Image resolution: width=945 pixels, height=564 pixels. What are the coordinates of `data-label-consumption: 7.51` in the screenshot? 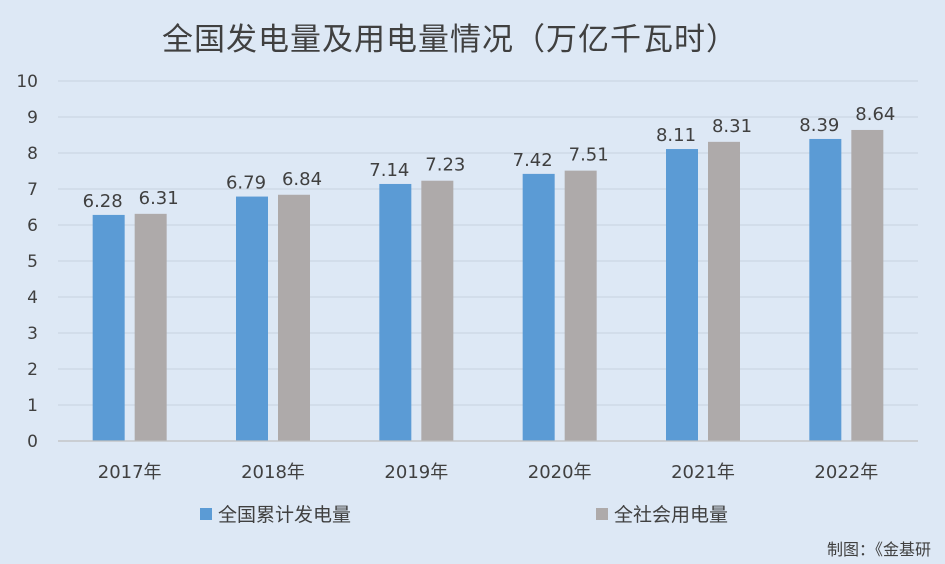 It's located at (589, 155).